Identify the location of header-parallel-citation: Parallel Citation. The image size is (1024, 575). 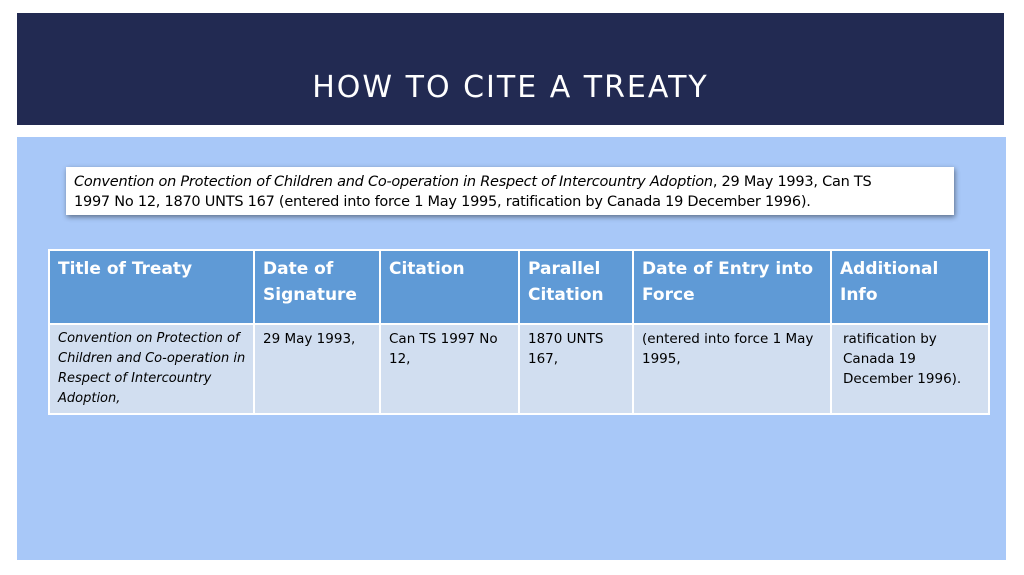
(576, 287).